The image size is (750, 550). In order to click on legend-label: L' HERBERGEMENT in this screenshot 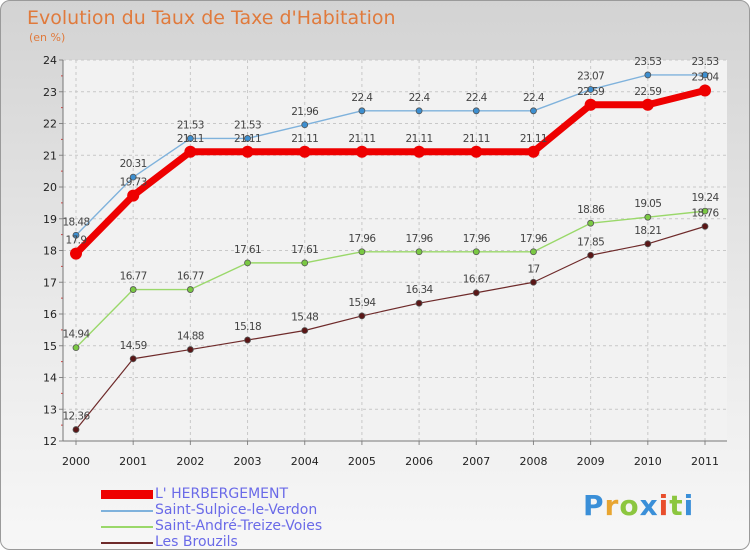, I will do `click(222, 494)`.